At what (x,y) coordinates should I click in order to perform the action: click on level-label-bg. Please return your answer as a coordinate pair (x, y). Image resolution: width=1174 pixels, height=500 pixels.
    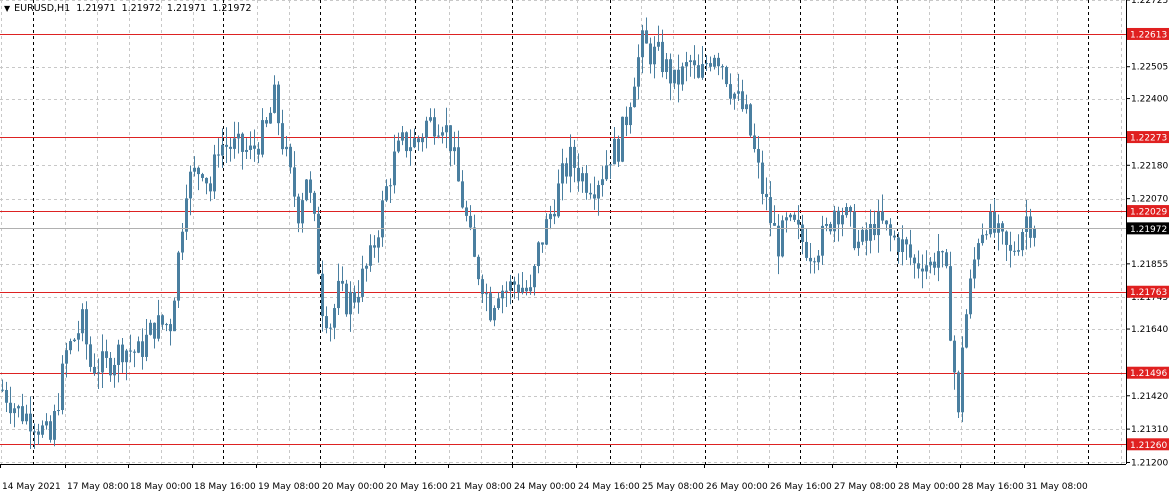
    Looking at the image, I should click on (1148, 33).